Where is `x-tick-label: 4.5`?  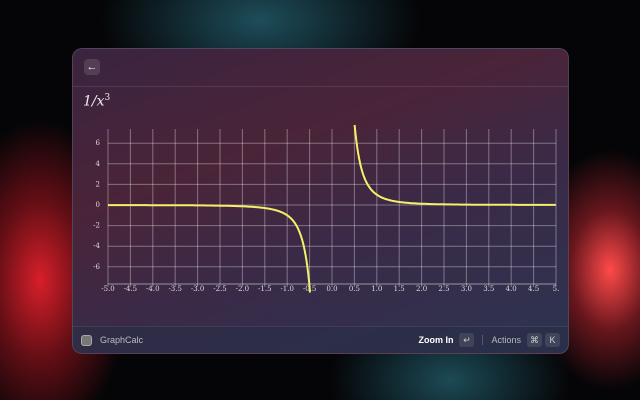 x-tick-label: 4.5 is located at coordinates (533, 289).